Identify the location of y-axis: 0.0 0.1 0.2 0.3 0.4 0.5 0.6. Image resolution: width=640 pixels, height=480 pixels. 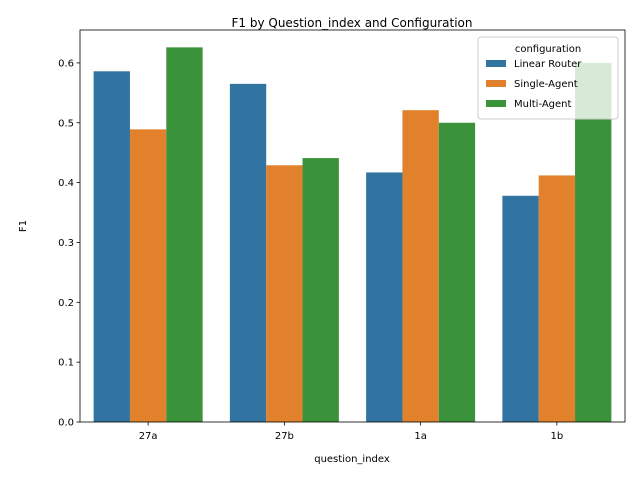
(69, 243).